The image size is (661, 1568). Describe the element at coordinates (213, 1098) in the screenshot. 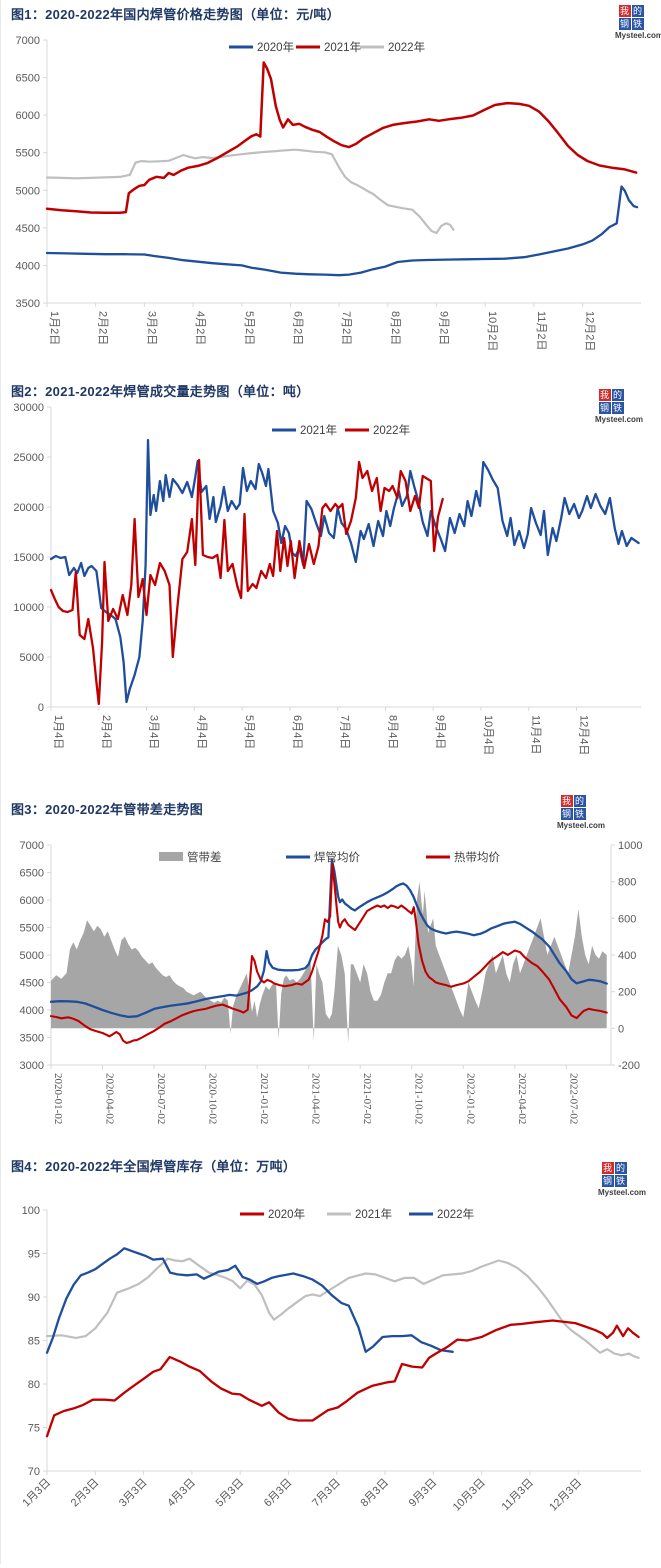

I see `x-tick-label: 2020-10-02` at that location.